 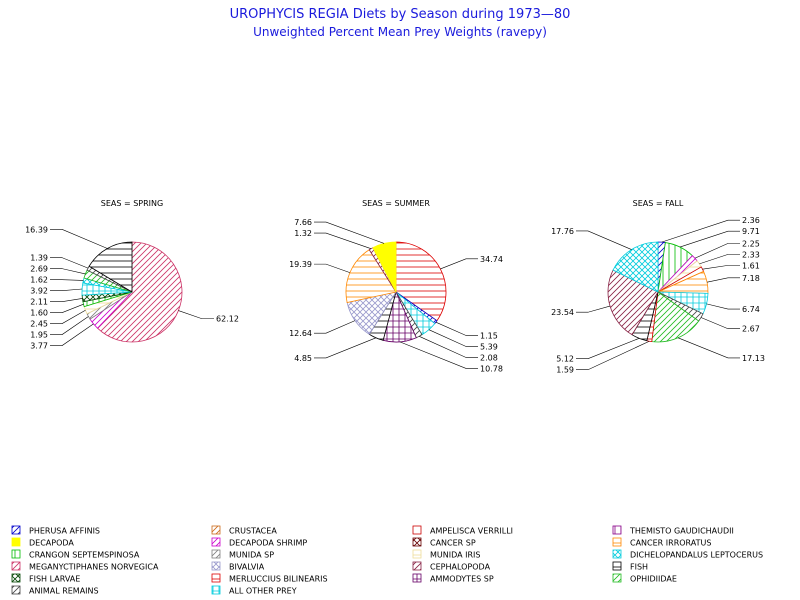 What do you see at coordinates (384, 267) in the screenshot?
I see `pie-slice-decapoda` at bounding box center [384, 267].